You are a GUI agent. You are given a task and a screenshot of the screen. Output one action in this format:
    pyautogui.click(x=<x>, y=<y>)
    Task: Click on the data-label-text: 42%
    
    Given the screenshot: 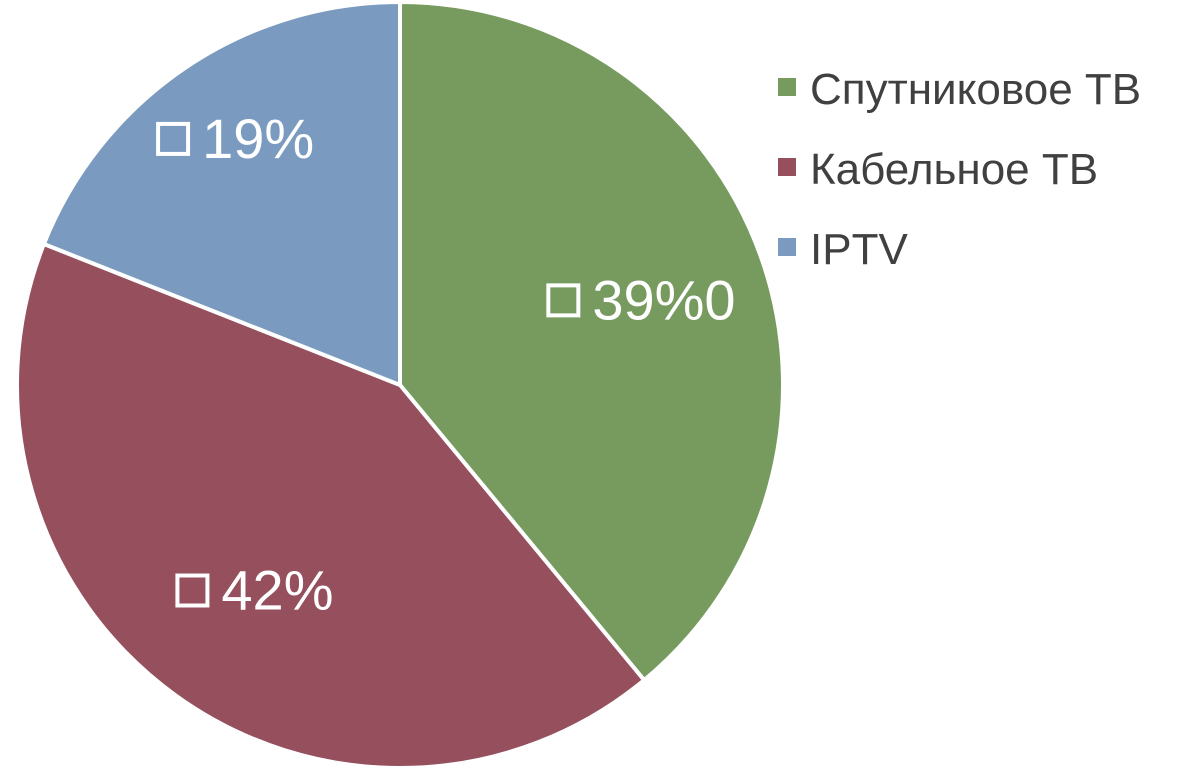 What is the action you would take?
    pyautogui.click(x=277, y=590)
    